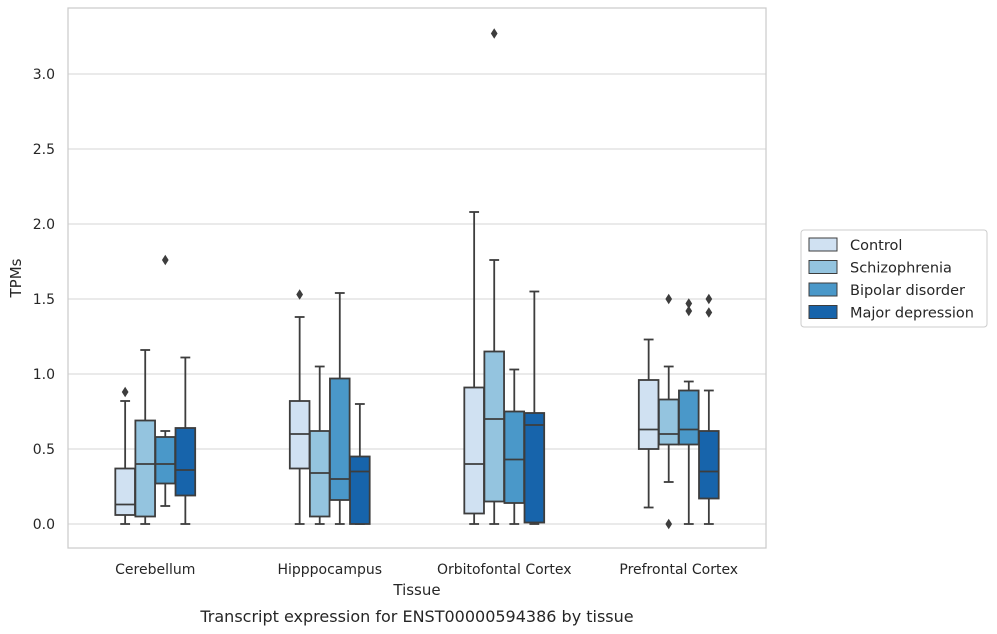 The width and height of the screenshot is (997, 634). Describe the element at coordinates (907, 291) in the screenshot. I see `legend-label: Bipolar disorder` at that location.